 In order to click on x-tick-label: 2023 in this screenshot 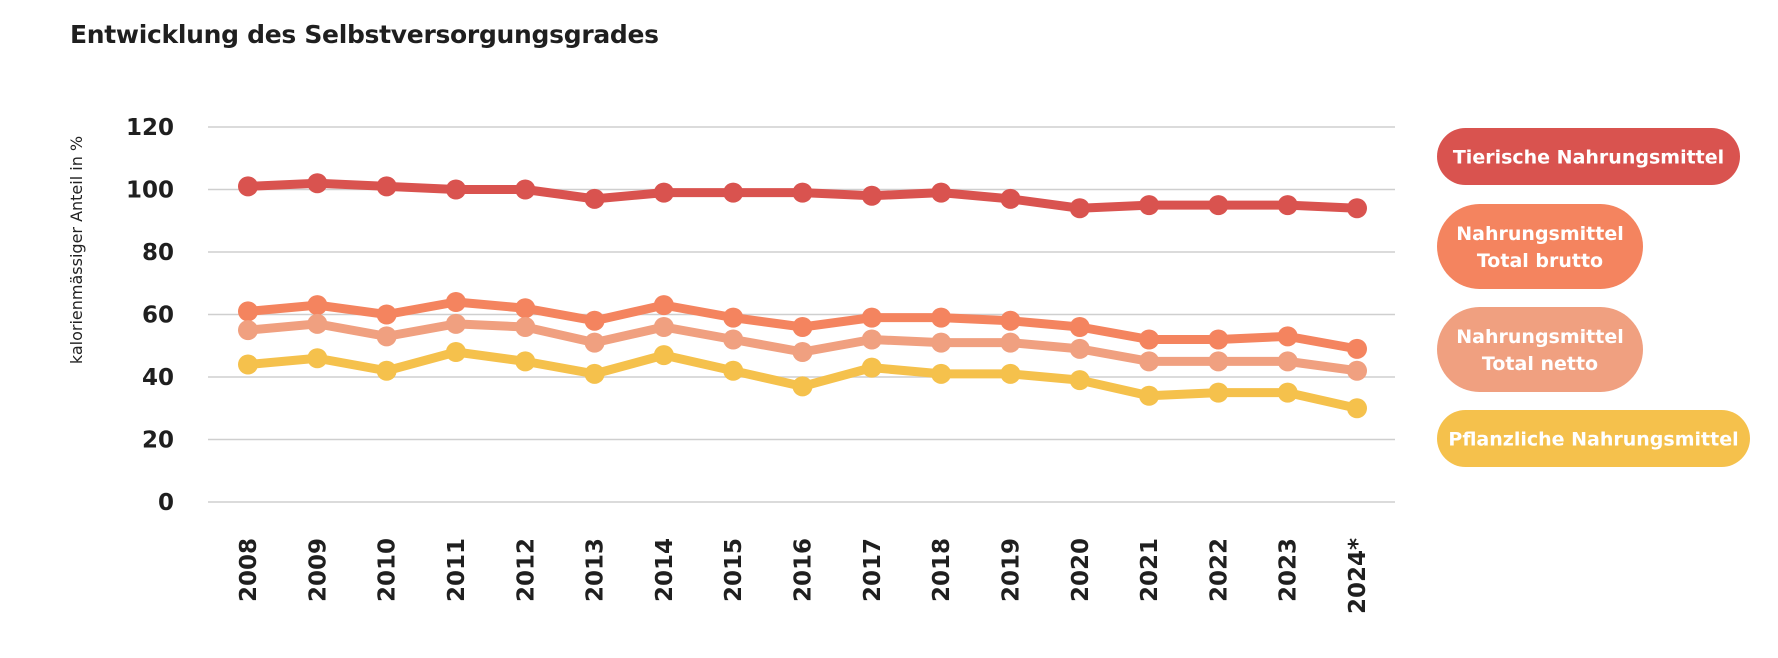, I will do `click(1289, 570)`.